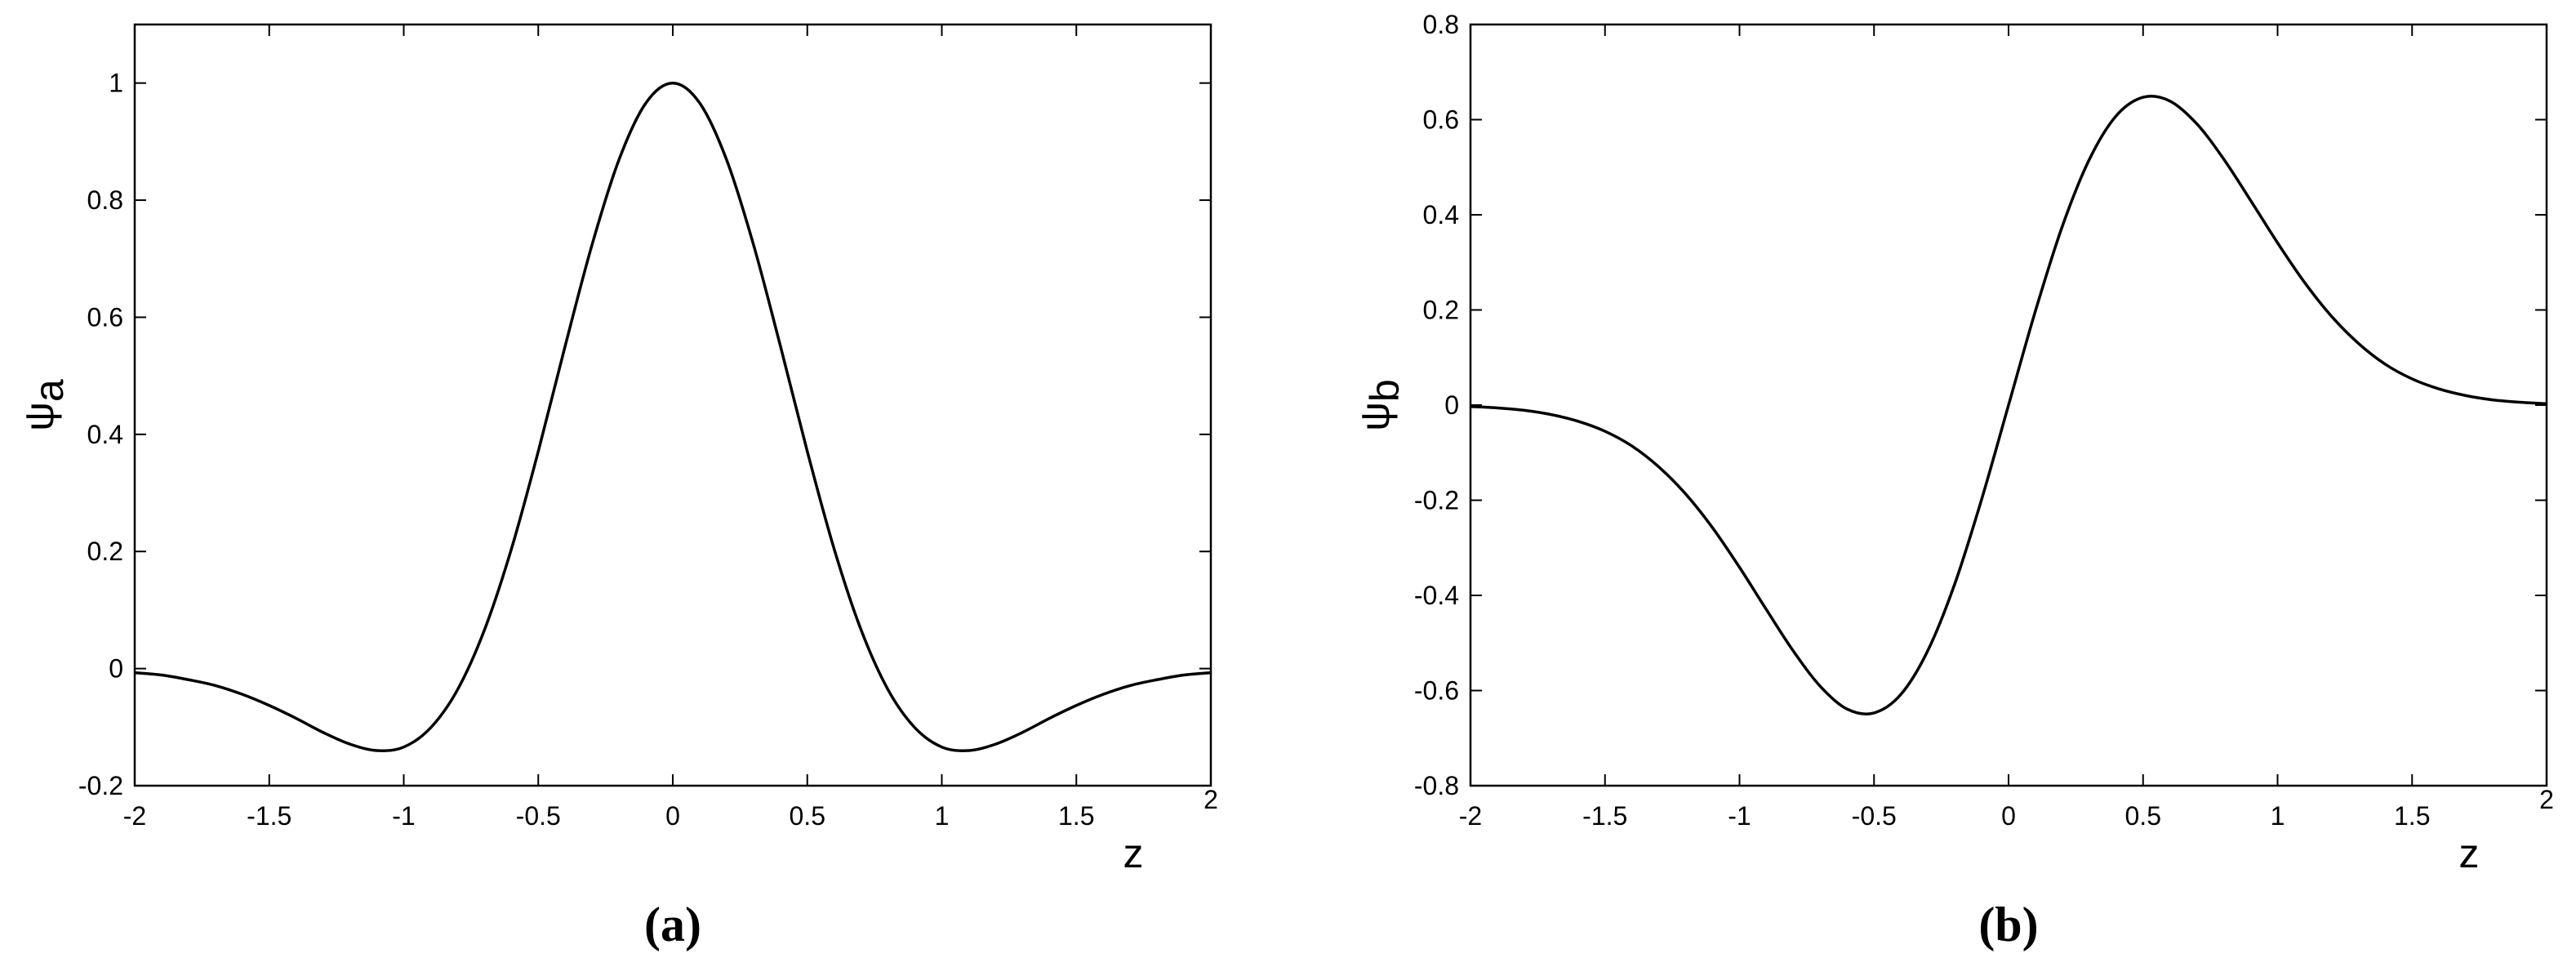 The width and height of the screenshot is (2576, 967). Describe the element at coordinates (2008, 925) in the screenshot. I see `caption: (b)` at that location.